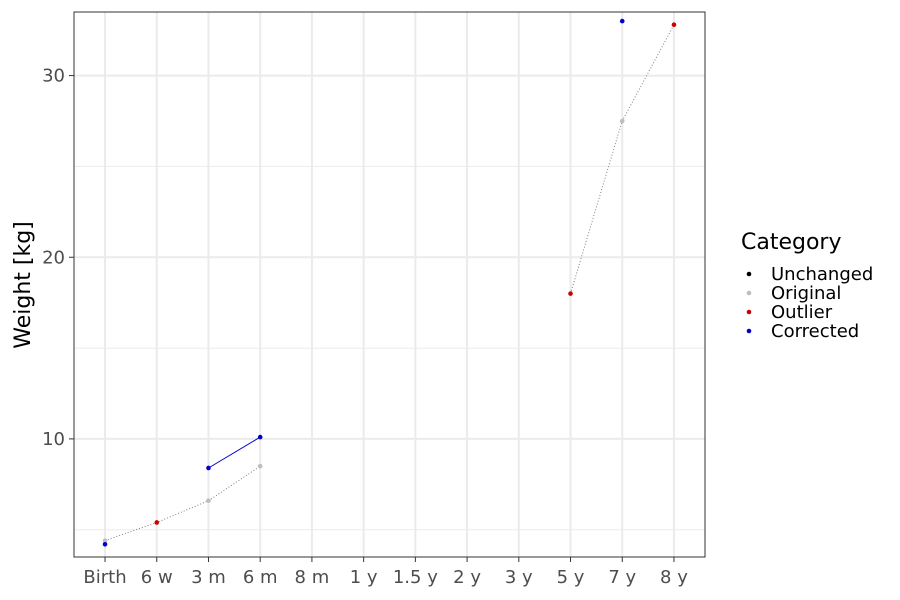 This screenshot has width=900, height=600. Describe the element at coordinates (622, 577) in the screenshot. I see `x-tick-label: 7 y` at that location.